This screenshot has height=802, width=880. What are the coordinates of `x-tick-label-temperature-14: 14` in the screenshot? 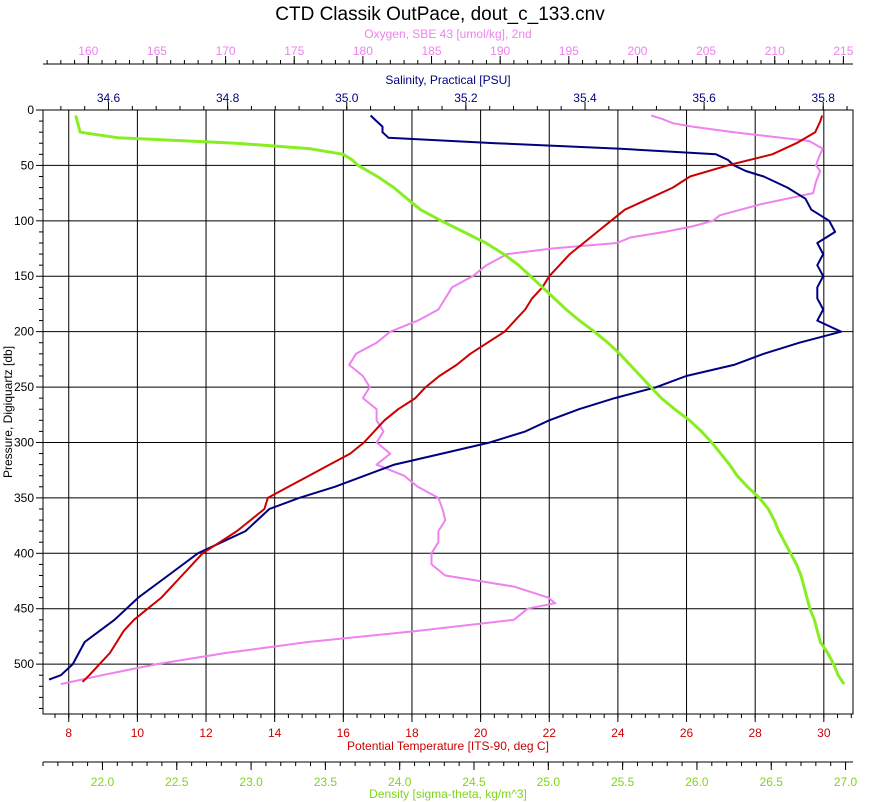 It's located at (275, 733).